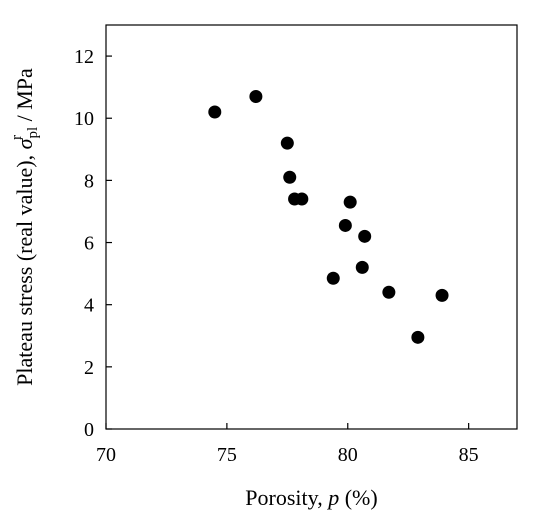 The height and width of the screenshot is (524, 550). Describe the element at coordinates (24, 97) in the screenshot. I see `y-axis-title-unit: / MPa` at that location.